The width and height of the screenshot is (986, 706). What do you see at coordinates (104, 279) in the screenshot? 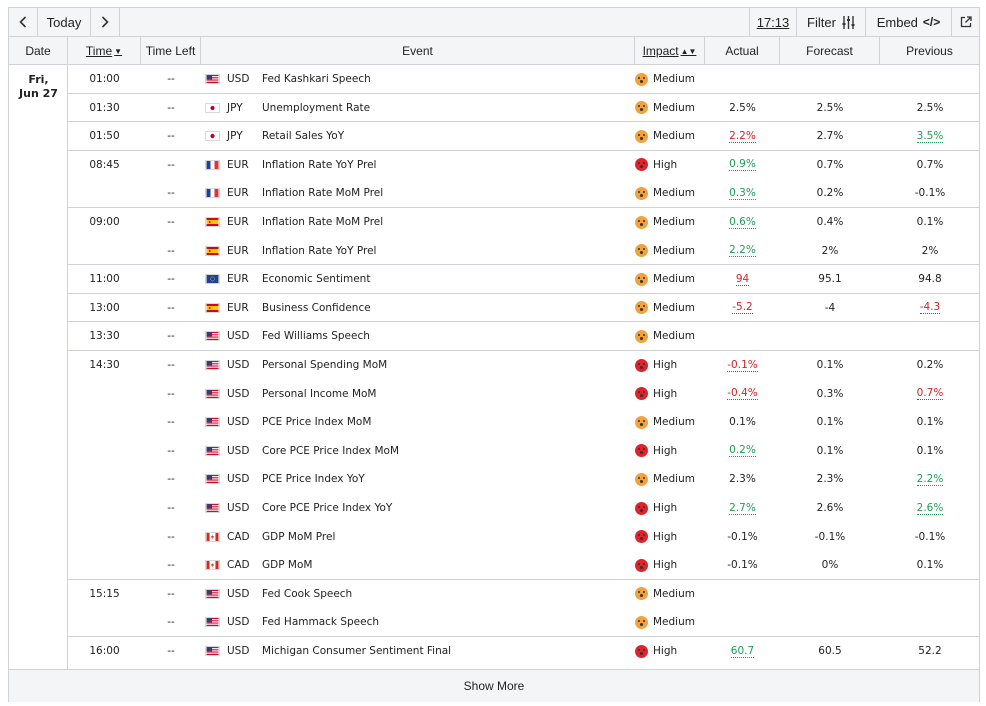
I see `event-time: 11:00` at bounding box center [104, 279].